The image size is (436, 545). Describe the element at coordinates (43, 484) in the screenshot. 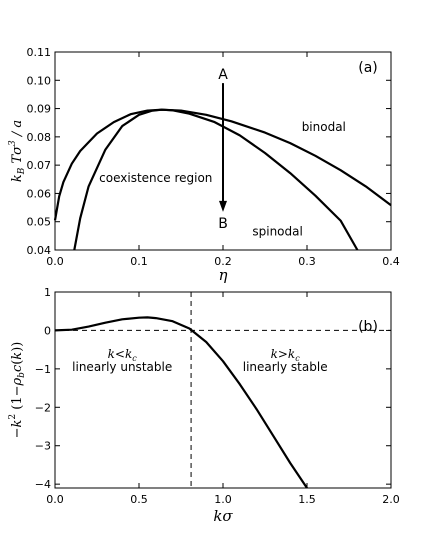

I see `panel-b-ytick-label: −4` at that location.